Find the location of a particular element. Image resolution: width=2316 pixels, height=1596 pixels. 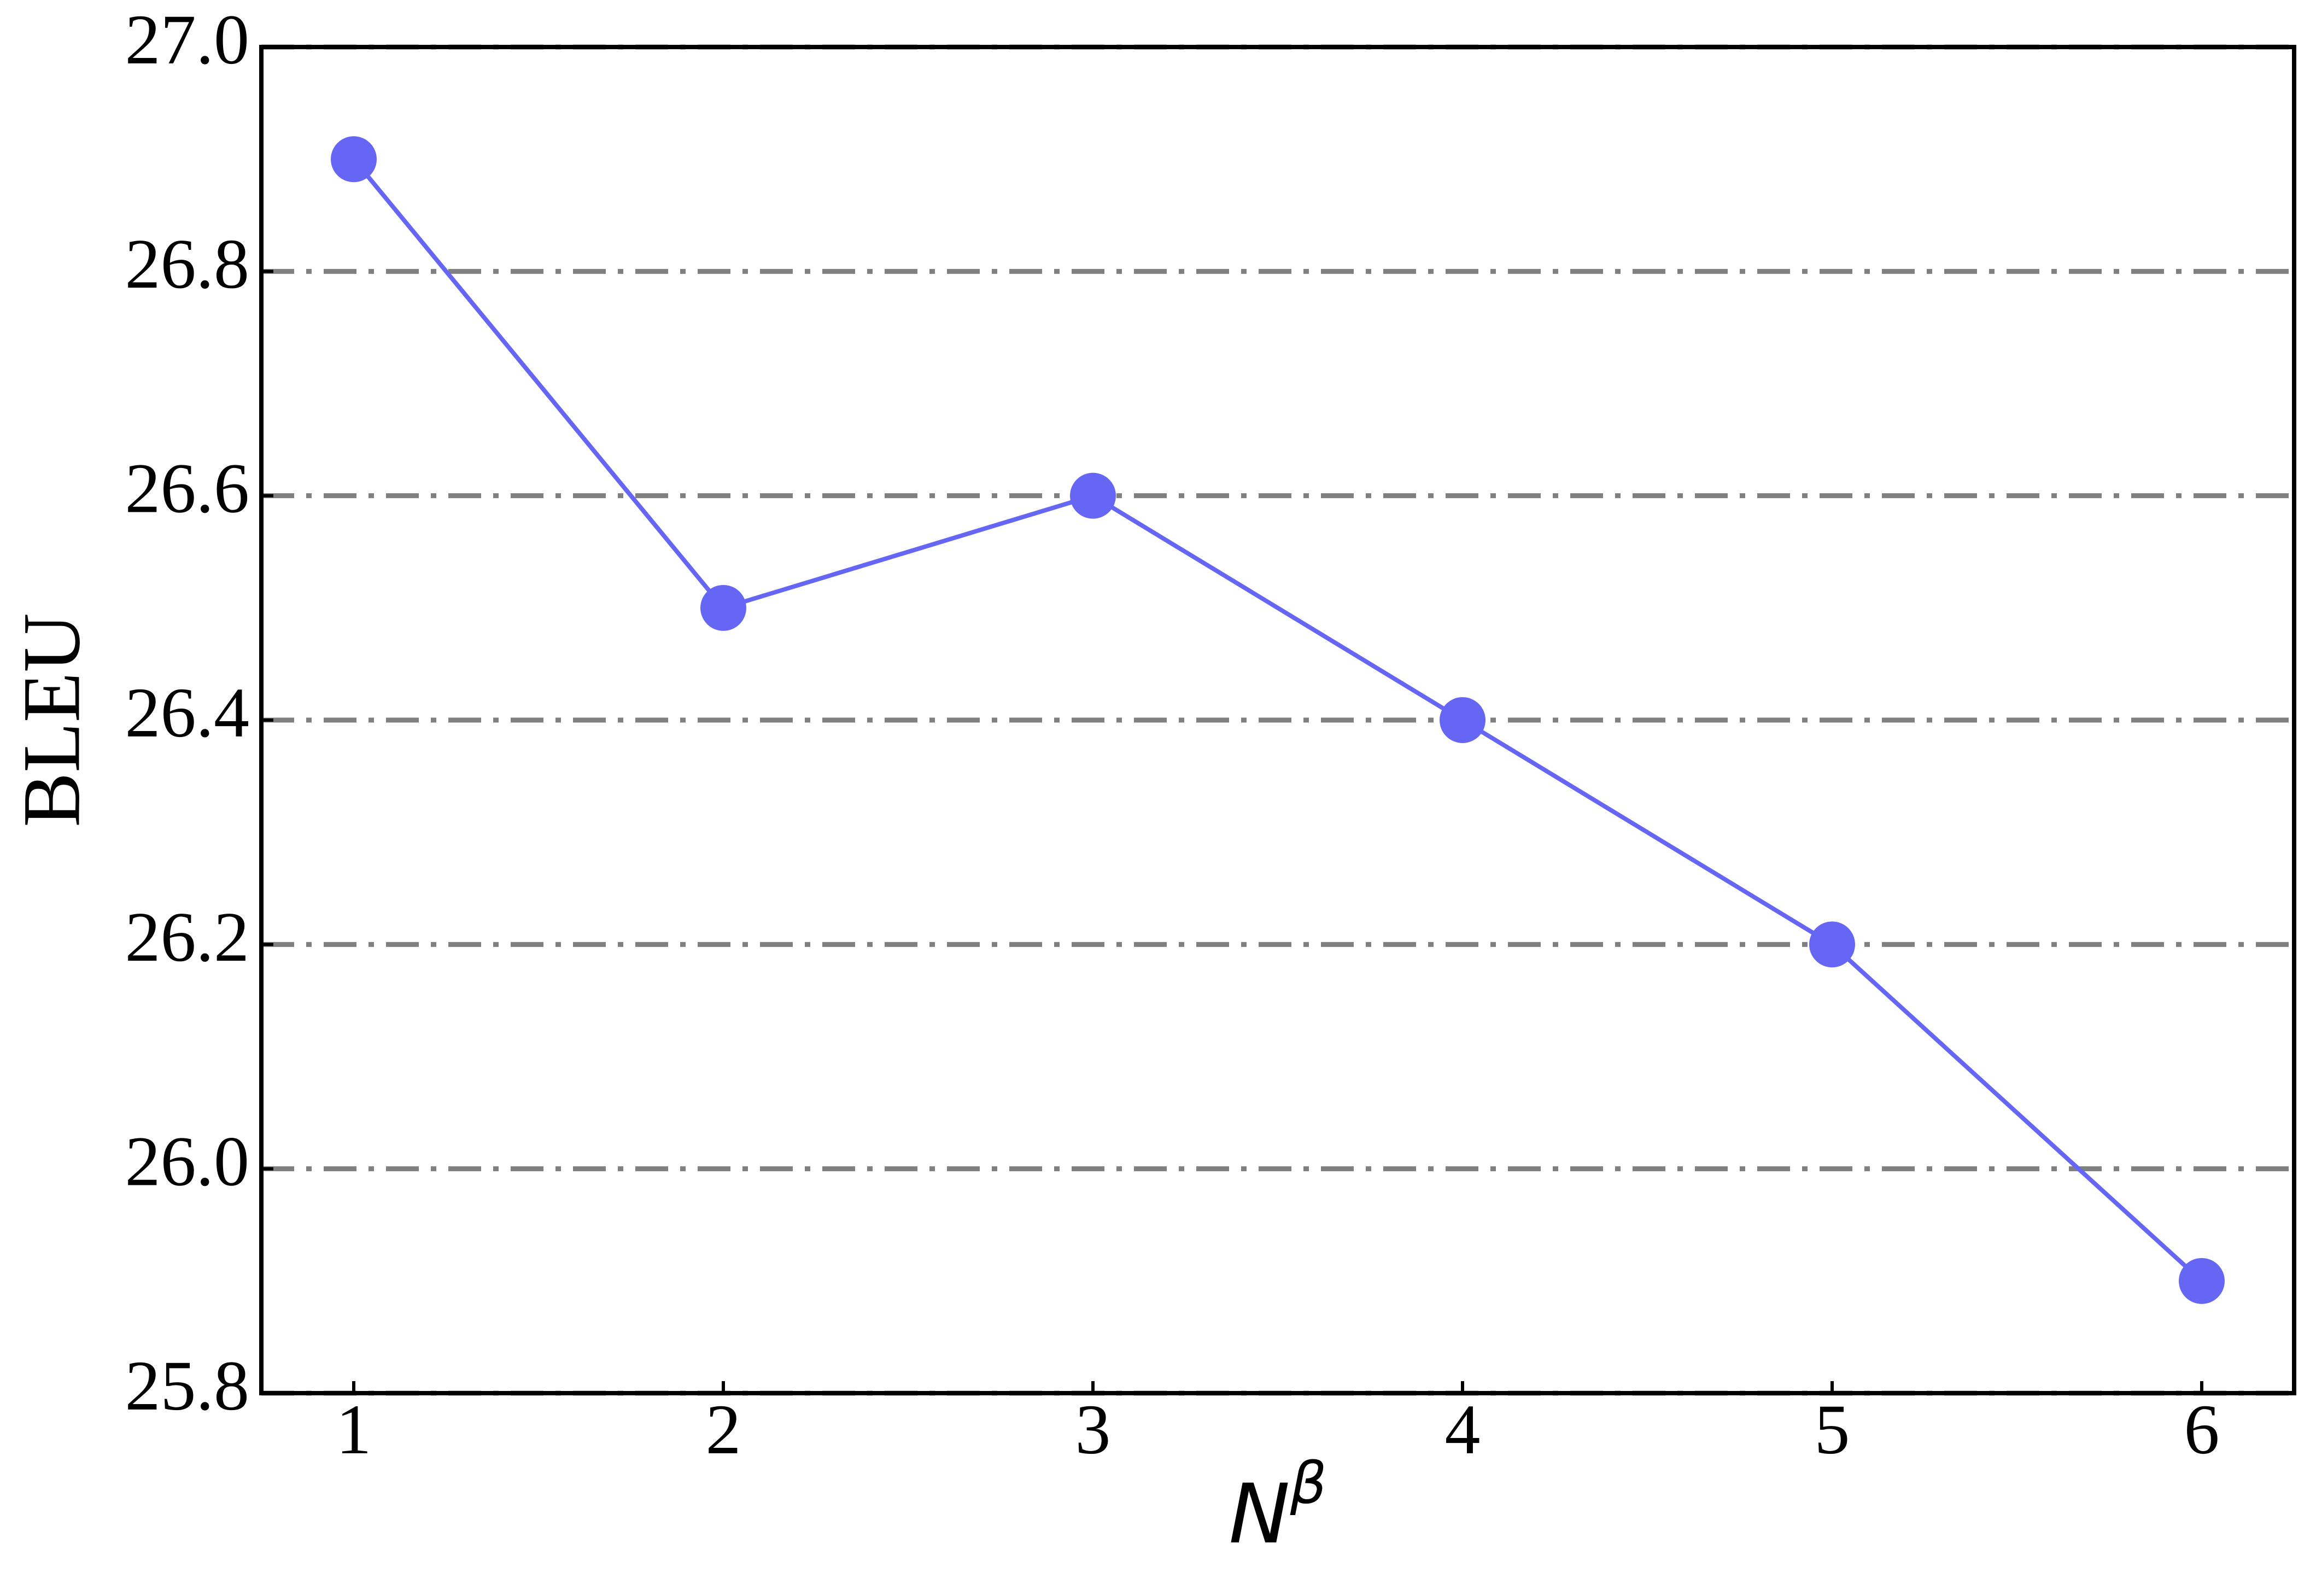

y-tick-label: 26.4 is located at coordinates (187, 713).